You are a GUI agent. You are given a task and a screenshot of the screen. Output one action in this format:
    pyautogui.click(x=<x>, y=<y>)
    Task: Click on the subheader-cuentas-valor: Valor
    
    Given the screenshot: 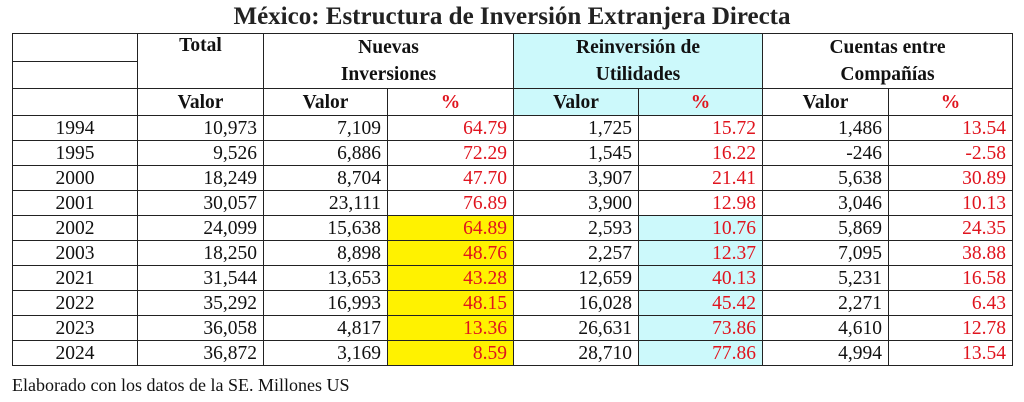 What is the action you would take?
    pyautogui.click(x=826, y=102)
    